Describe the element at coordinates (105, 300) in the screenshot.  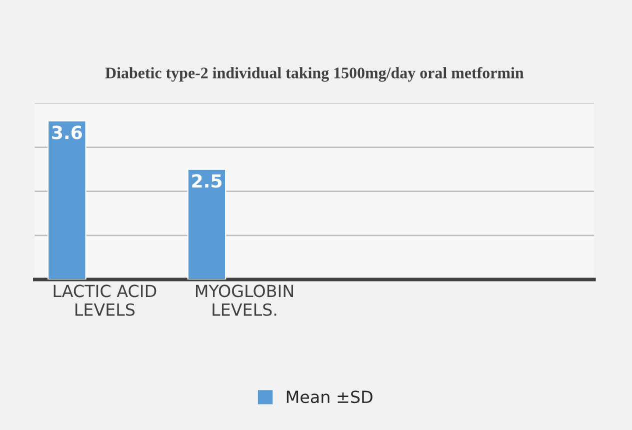
I see `x-tick-label: LACTIC ACID LEVELS` at that location.